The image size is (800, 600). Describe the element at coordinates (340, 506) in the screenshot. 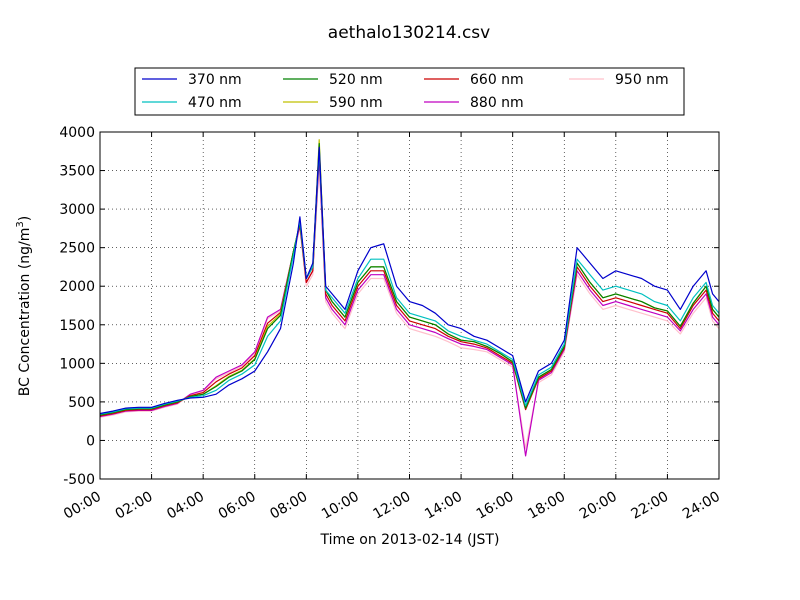

I see `x-tick-label: 10:00` at that location.